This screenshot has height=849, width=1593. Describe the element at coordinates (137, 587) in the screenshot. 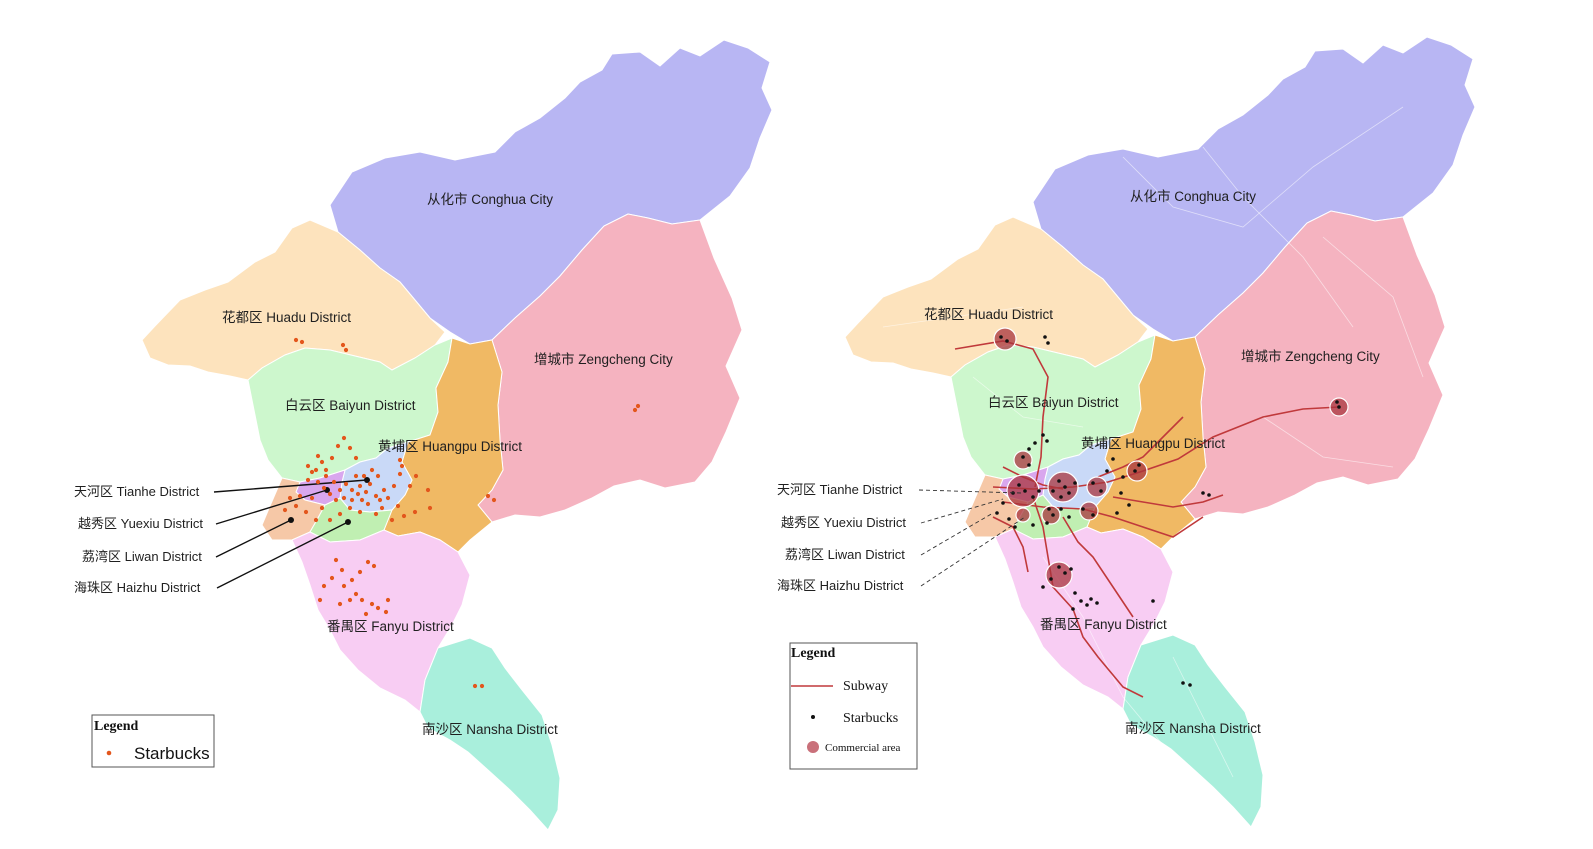

I see `leader-label-haizhu: 海珠区 Haizhu District` at that location.